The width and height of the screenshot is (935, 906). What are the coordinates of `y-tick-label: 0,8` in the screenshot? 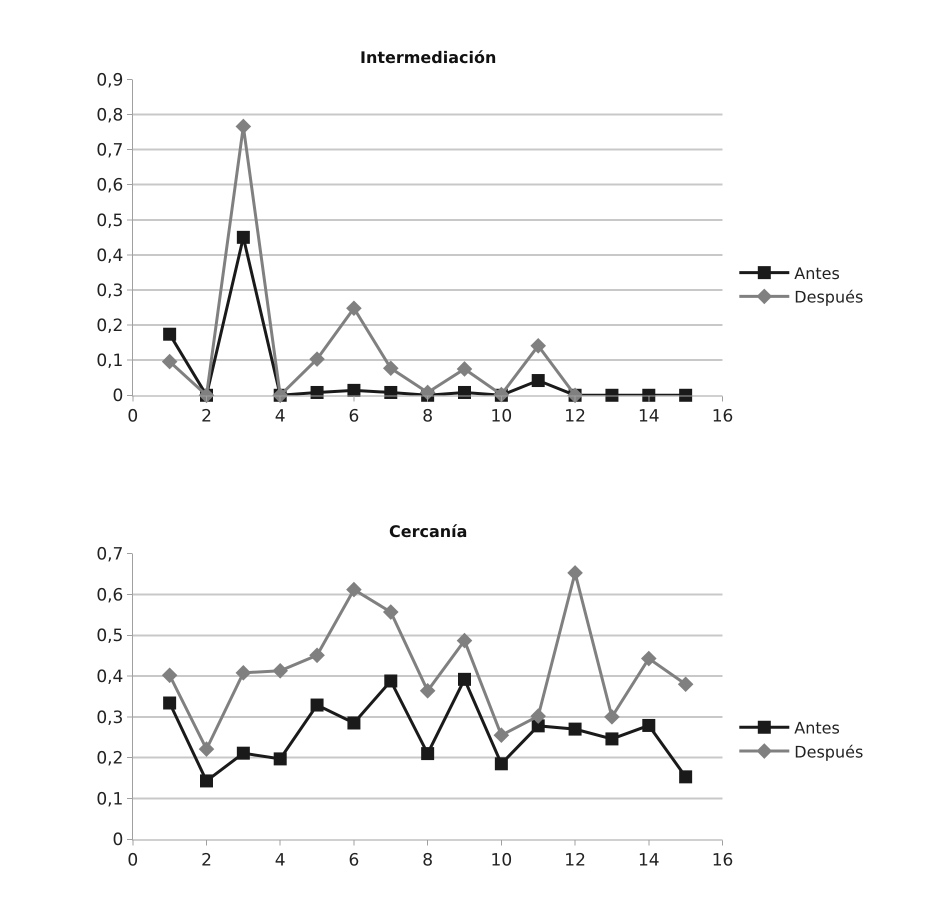 It's located at (110, 115).